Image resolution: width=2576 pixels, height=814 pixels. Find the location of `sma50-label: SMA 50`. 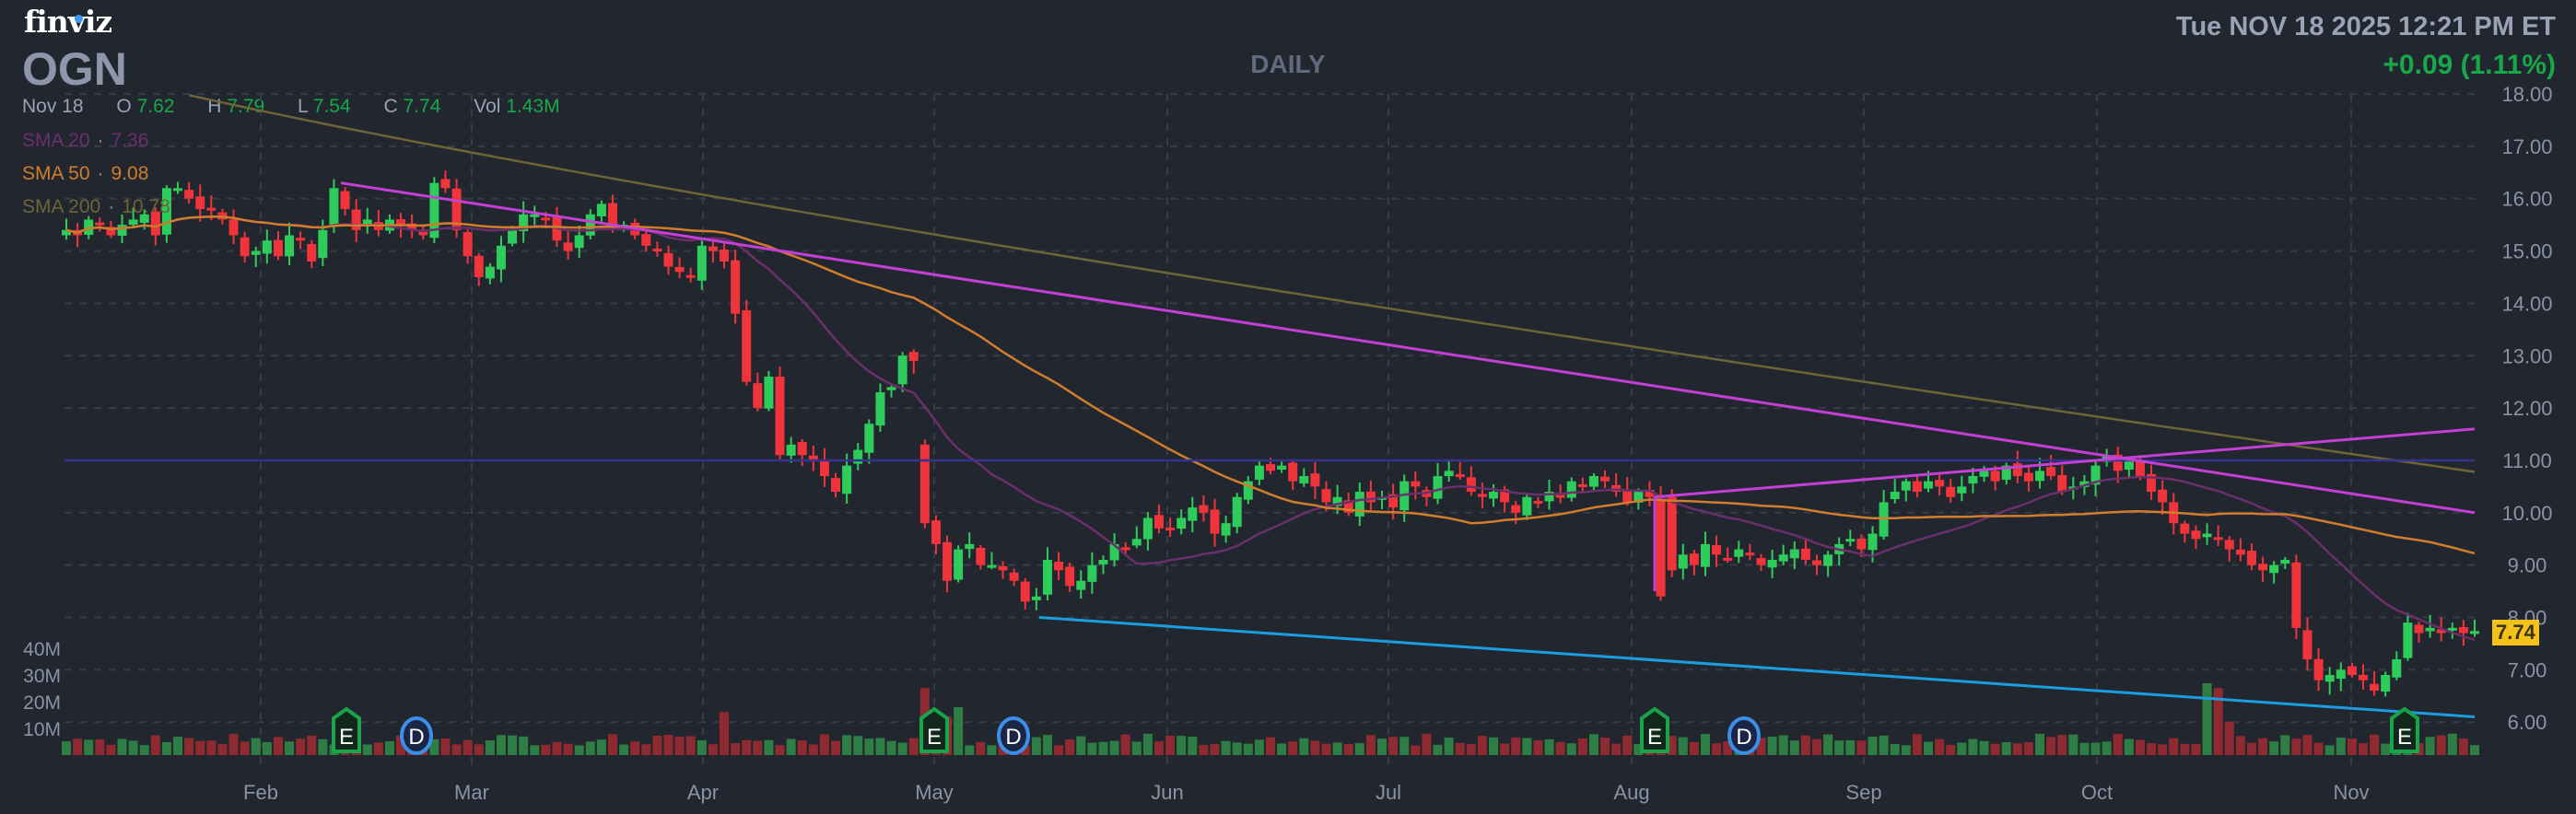

sma50-label: SMA 50 is located at coordinates (56, 173).